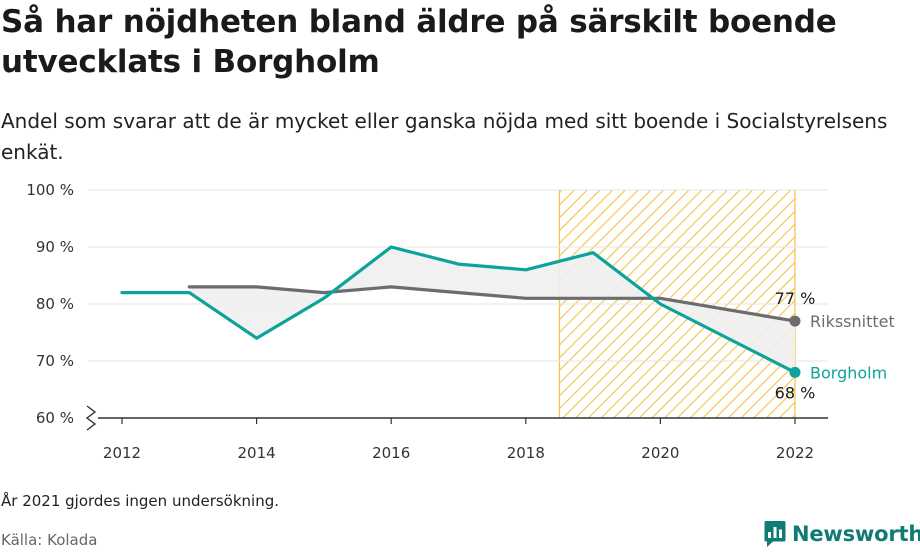 The width and height of the screenshot is (920, 552). I want to click on brand-name: Newsworthy, so click(856, 534).